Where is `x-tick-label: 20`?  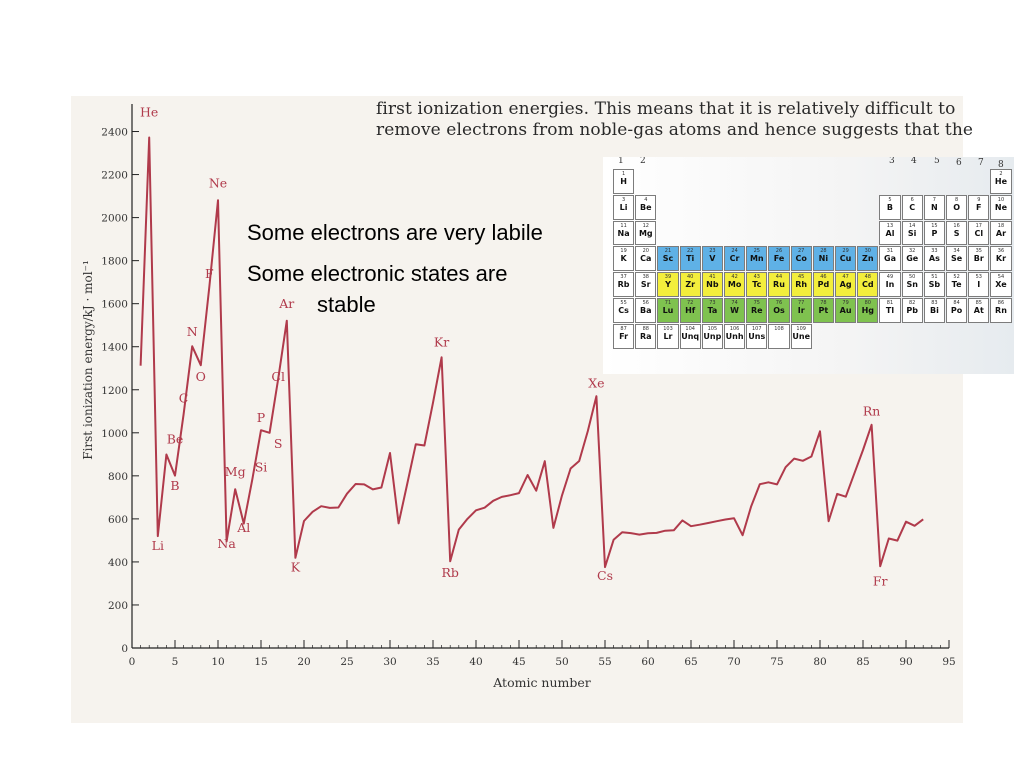
x-tick-label: 20 is located at coordinates (303, 662).